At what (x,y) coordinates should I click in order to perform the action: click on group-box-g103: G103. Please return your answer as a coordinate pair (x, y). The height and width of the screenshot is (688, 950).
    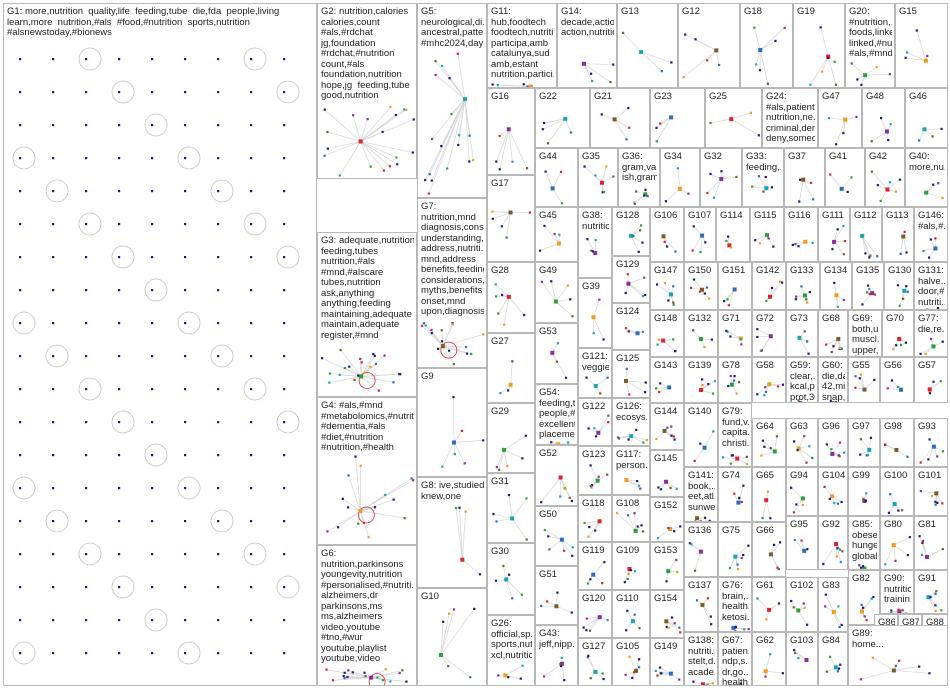
    Looking at the image, I should click on (802, 659).